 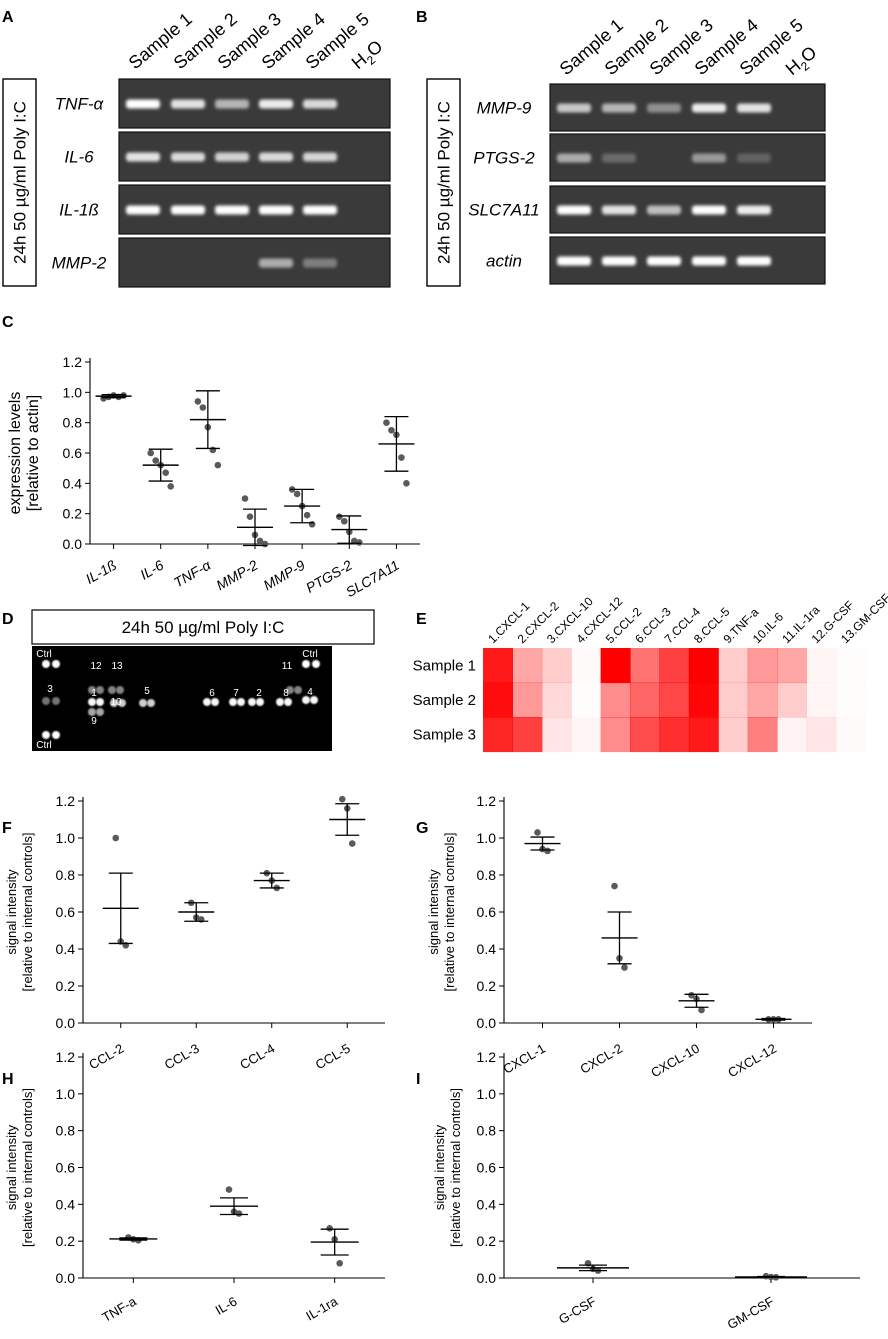 What do you see at coordinates (443, 182) in the screenshot?
I see `treatment-box` at bounding box center [443, 182].